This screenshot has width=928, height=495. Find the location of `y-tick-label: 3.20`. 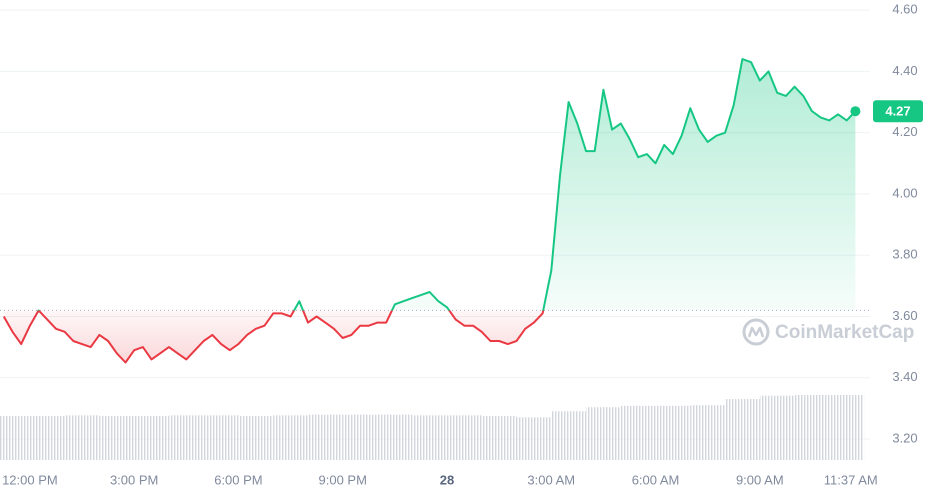

y-tick-label: 3.20 is located at coordinates (904, 438).